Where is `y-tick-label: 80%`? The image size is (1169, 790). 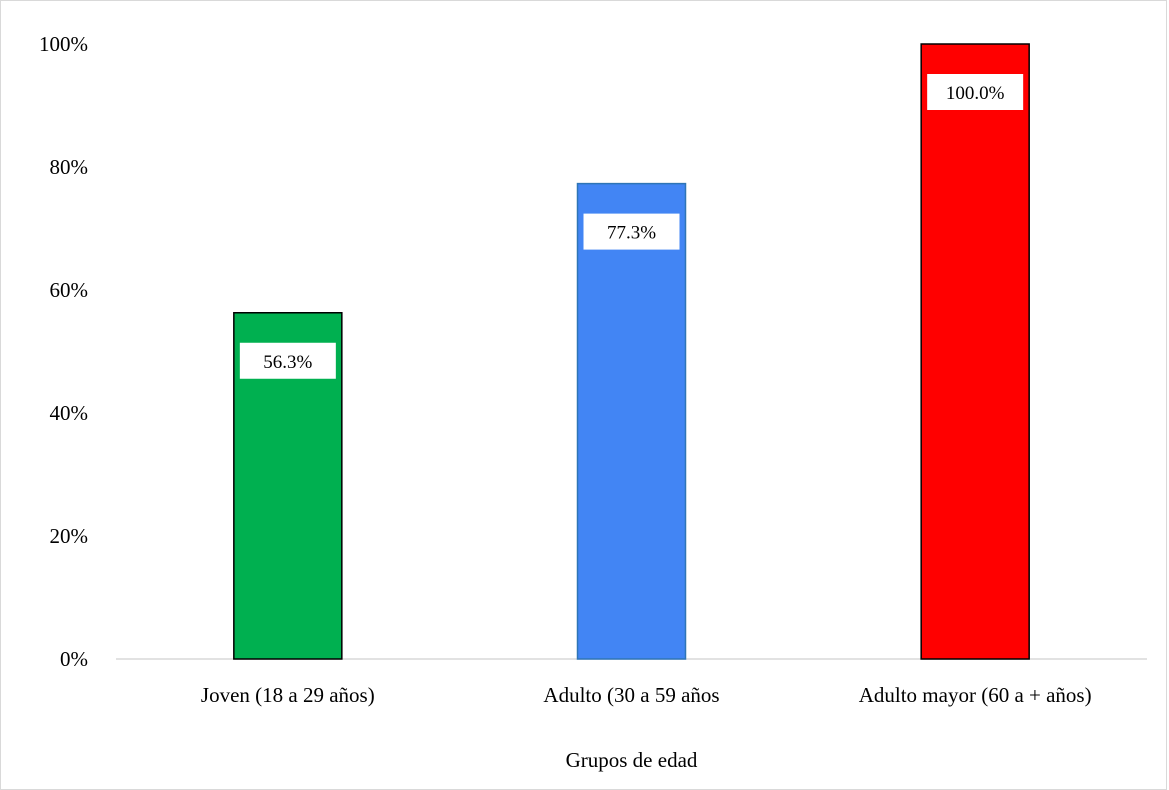
y-tick-label: 80% is located at coordinates (69, 167).